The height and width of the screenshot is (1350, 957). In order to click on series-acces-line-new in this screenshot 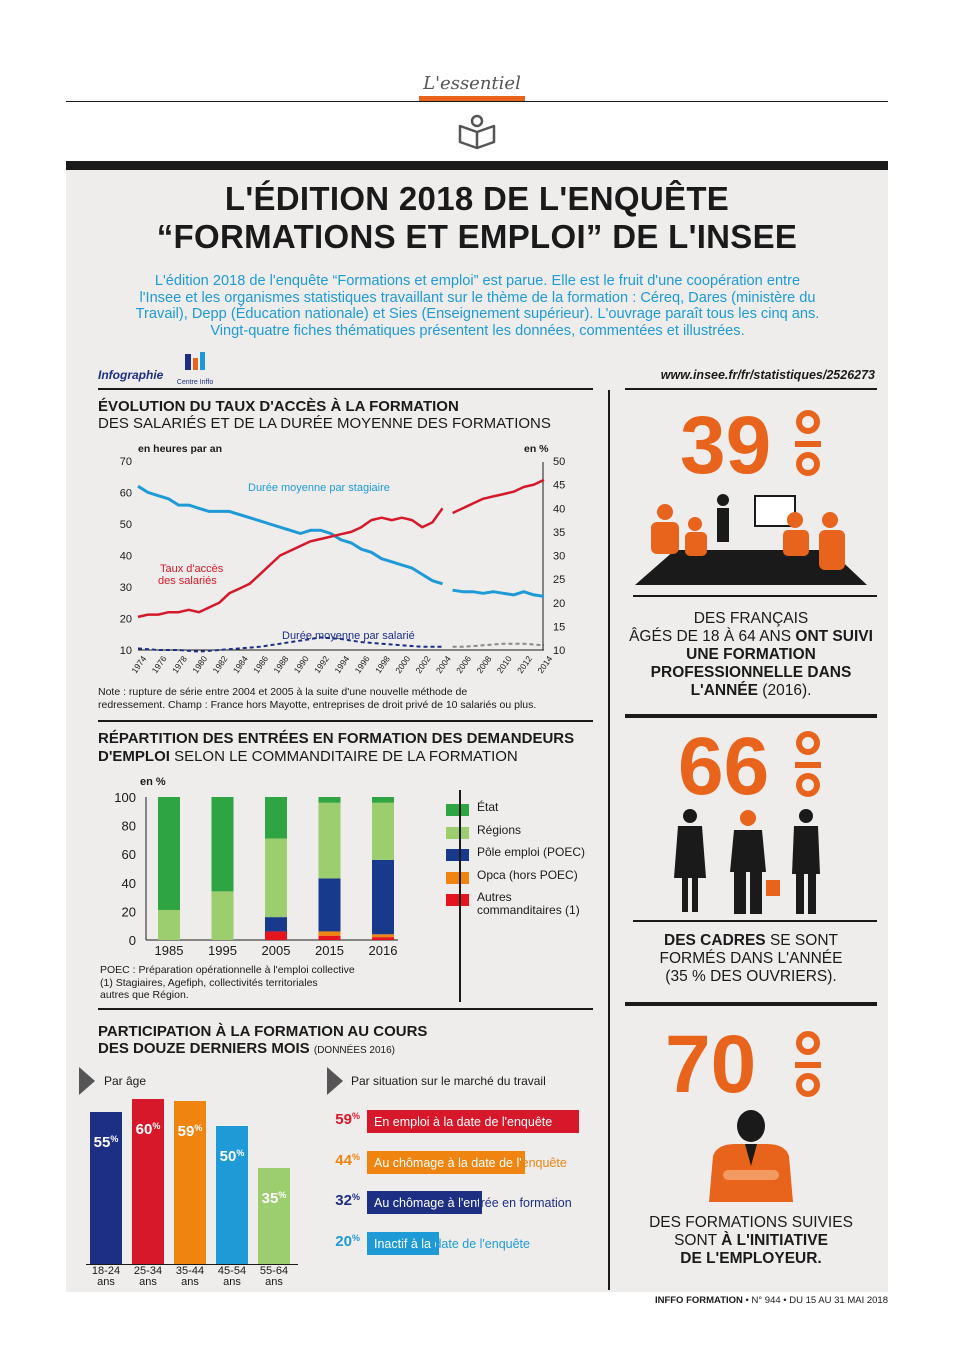, I will do `click(498, 496)`.